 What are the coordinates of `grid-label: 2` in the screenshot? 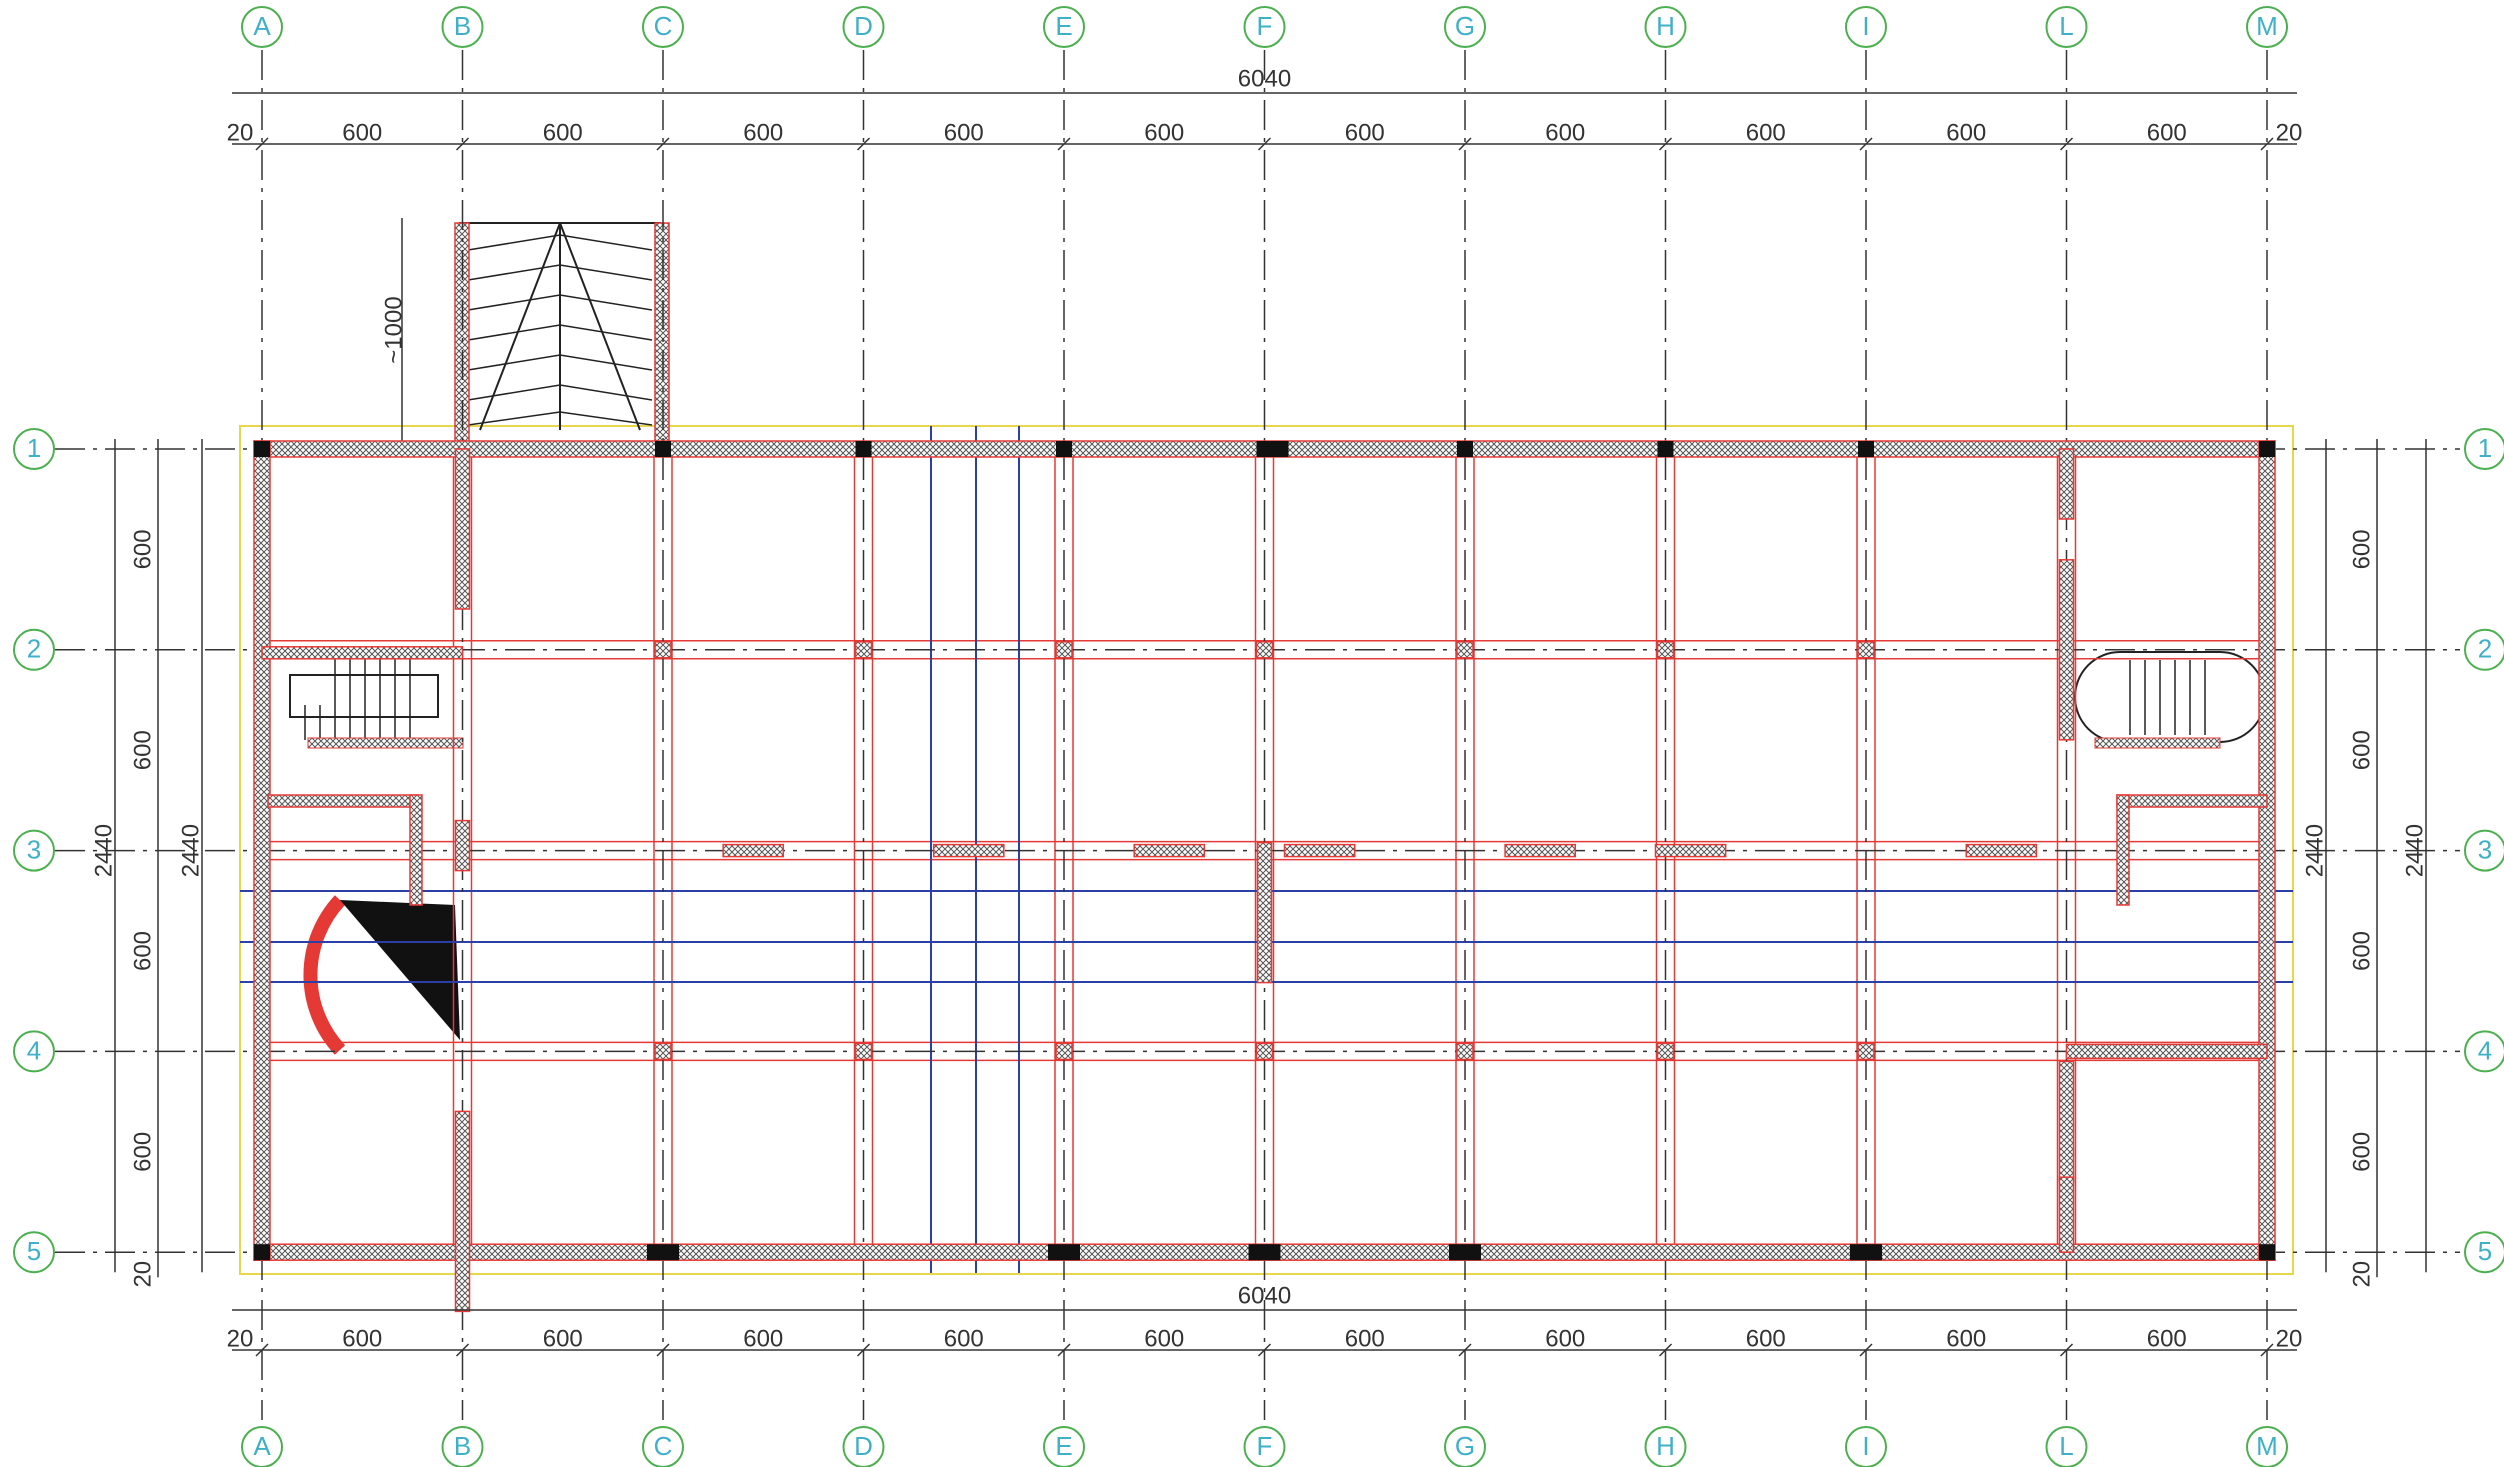 It's located at (2485, 649).